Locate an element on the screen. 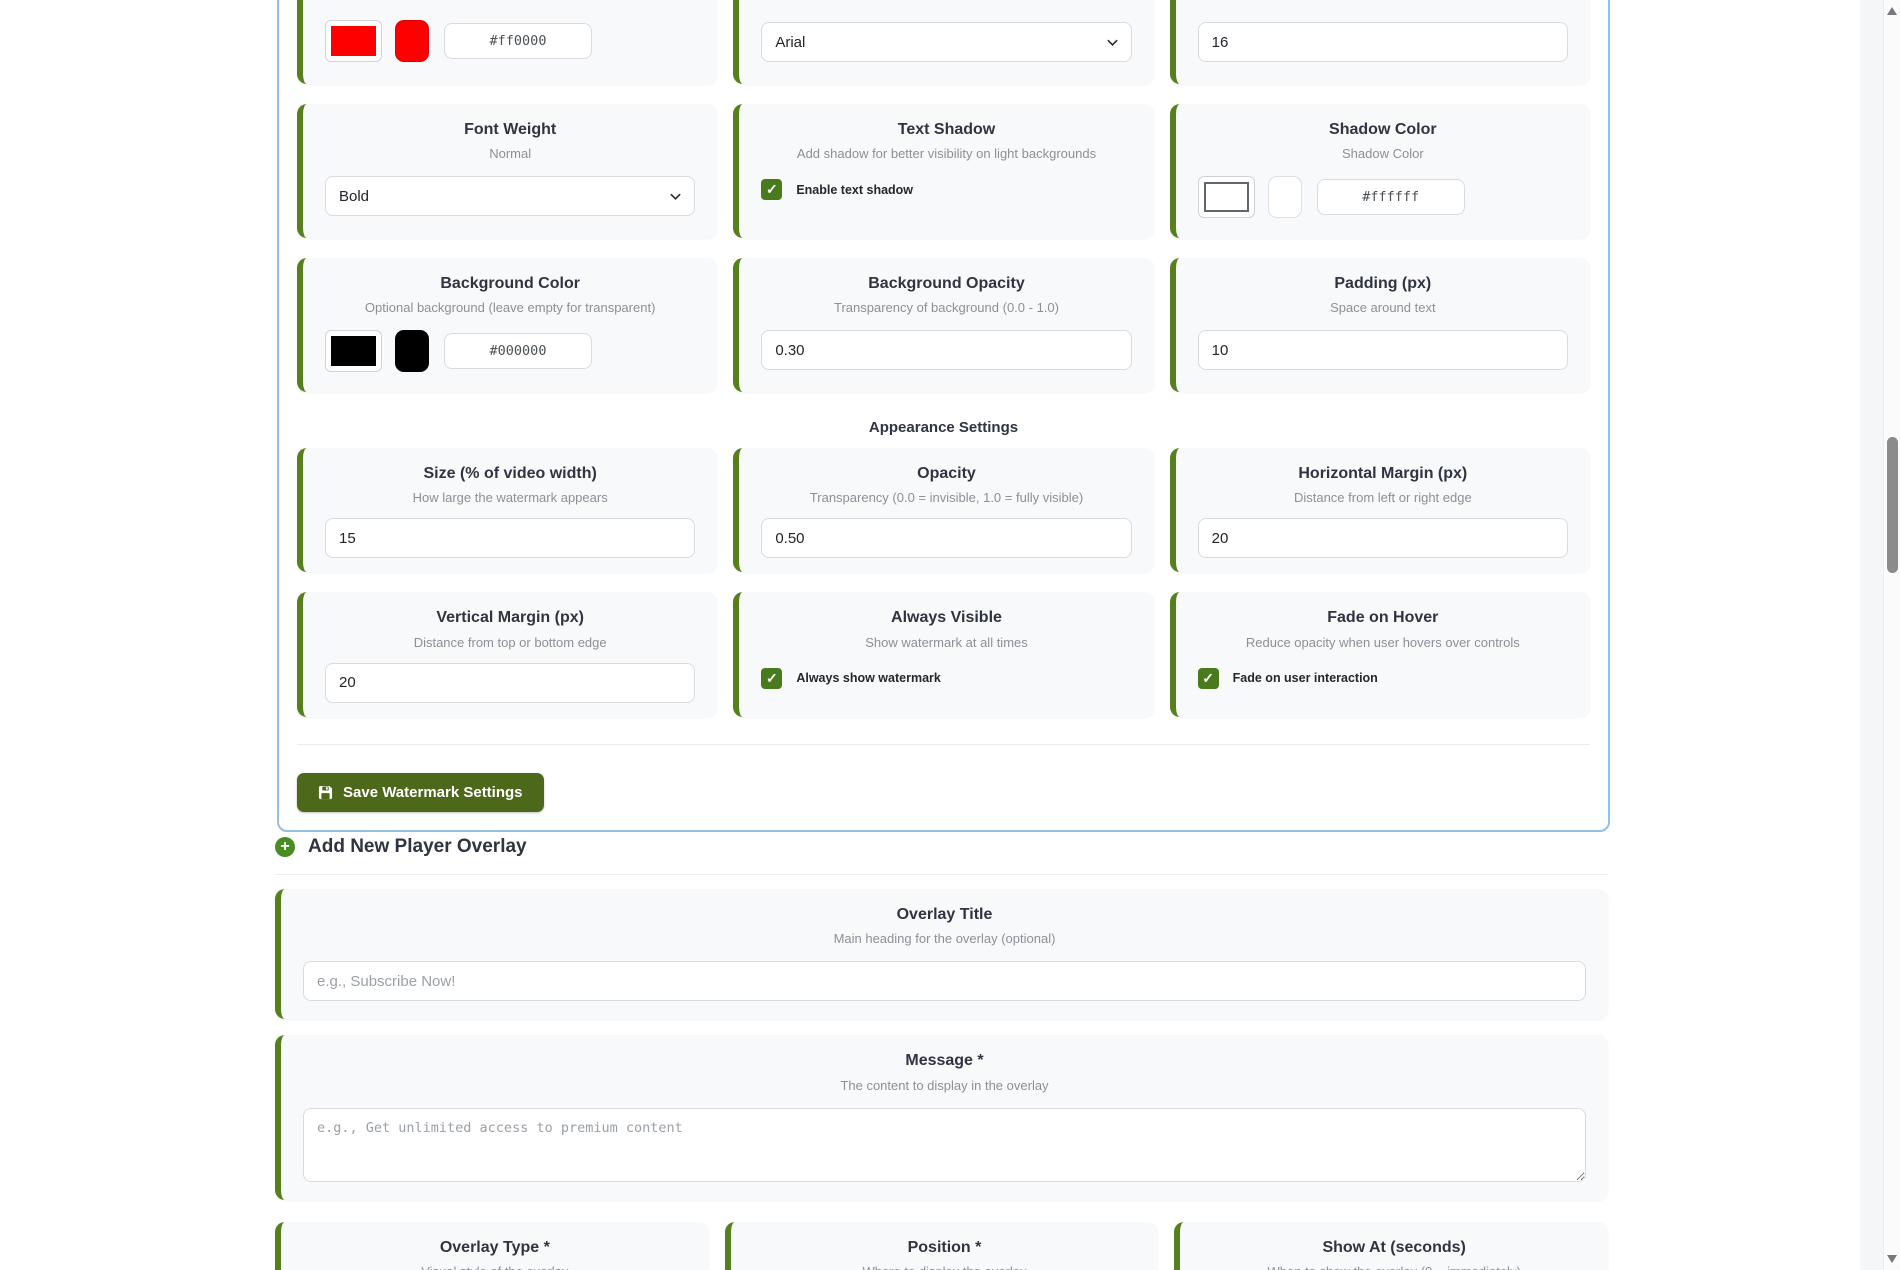  shadow-color-picker-swatch is located at coordinates (1226, 197).